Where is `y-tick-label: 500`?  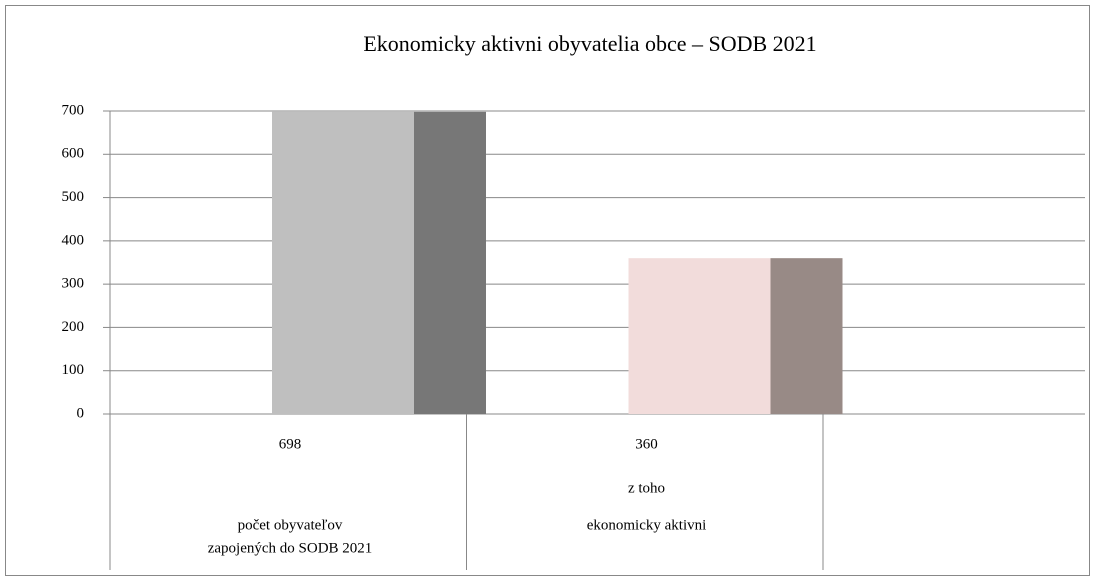
y-tick-label: 500 is located at coordinates (73, 197).